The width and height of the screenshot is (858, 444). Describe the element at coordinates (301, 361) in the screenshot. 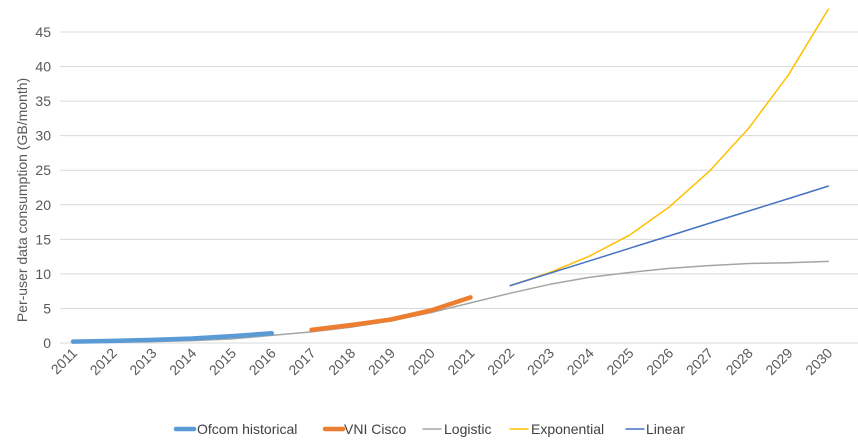

I see `x-tick-label: 2017` at that location.